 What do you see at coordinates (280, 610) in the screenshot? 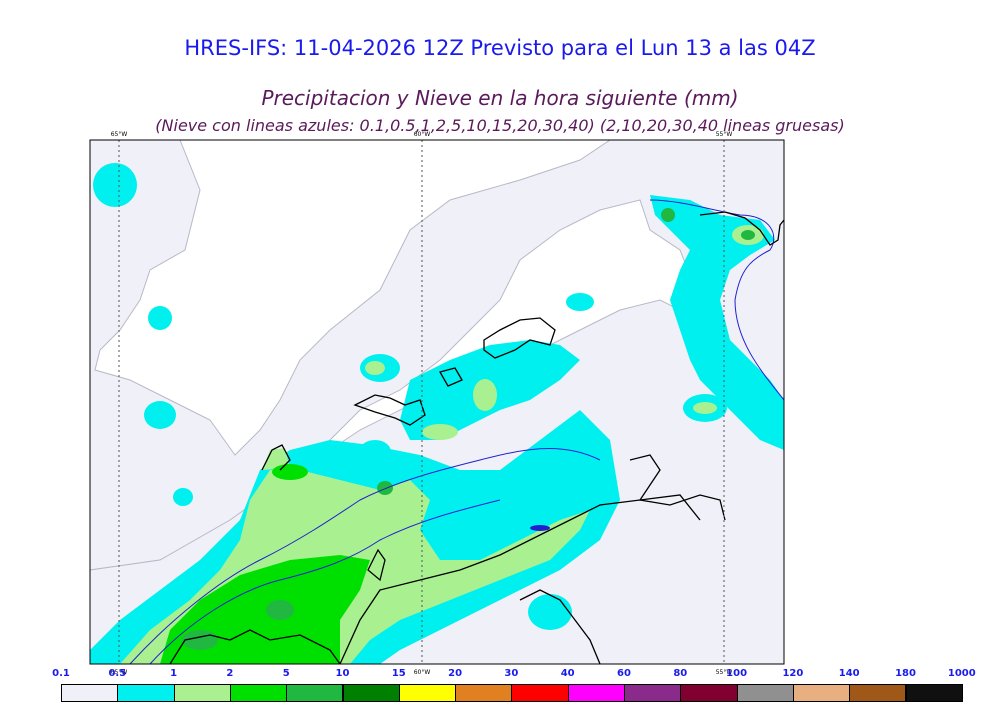
I see `precip-cell-darkgreen` at bounding box center [280, 610].